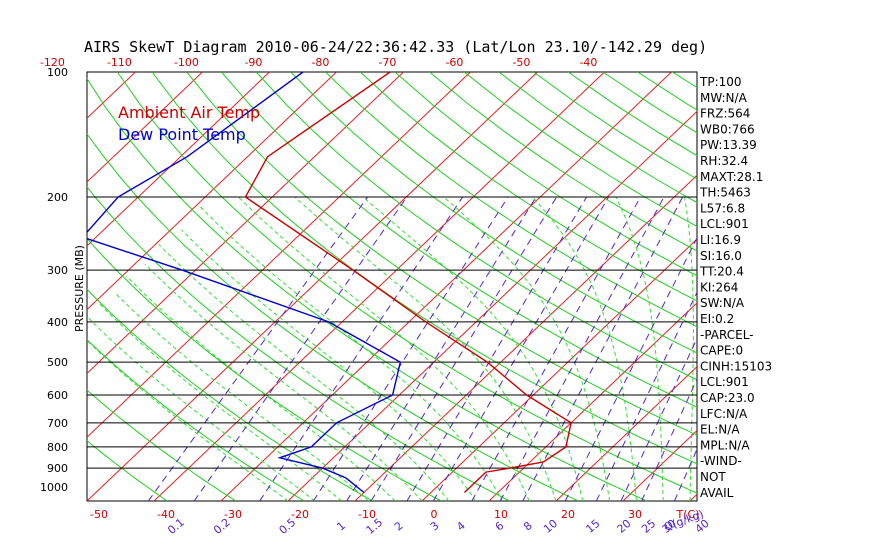  What do you see at coordinates (182, 134) in the screenshot?
I see `legend-dew-point: Dew Point Temp` at bounding box center [182, 134].